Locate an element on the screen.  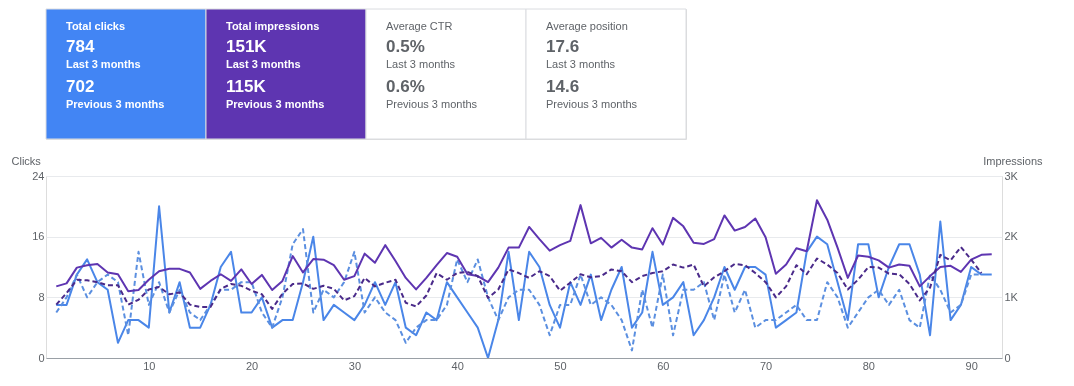
x-tick-label: 10 is located at coordinates (149, 365).